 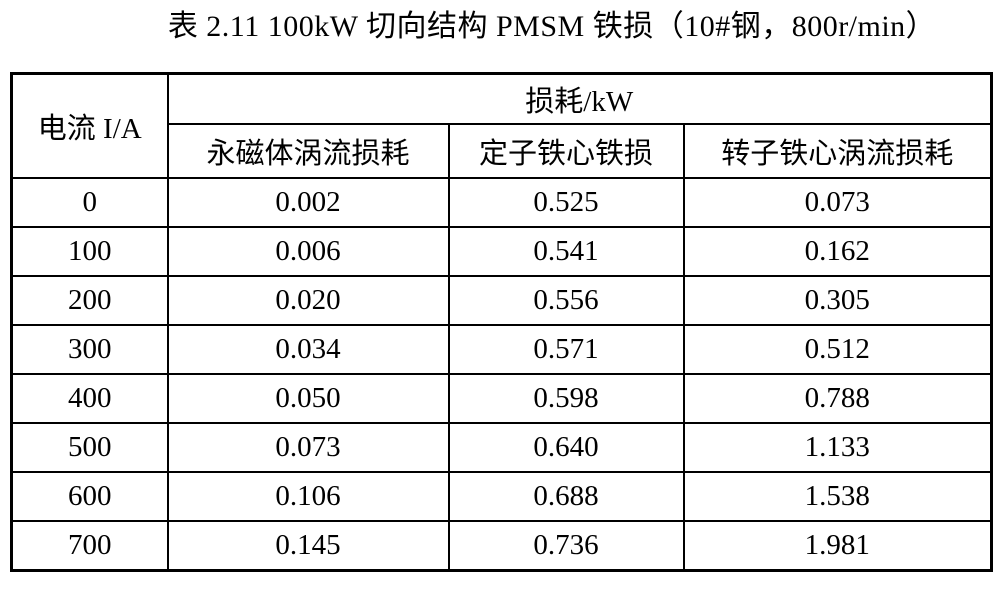 I want to click on table-row: 0 0.002 0.525 0.073, so click(x=501, y=202).